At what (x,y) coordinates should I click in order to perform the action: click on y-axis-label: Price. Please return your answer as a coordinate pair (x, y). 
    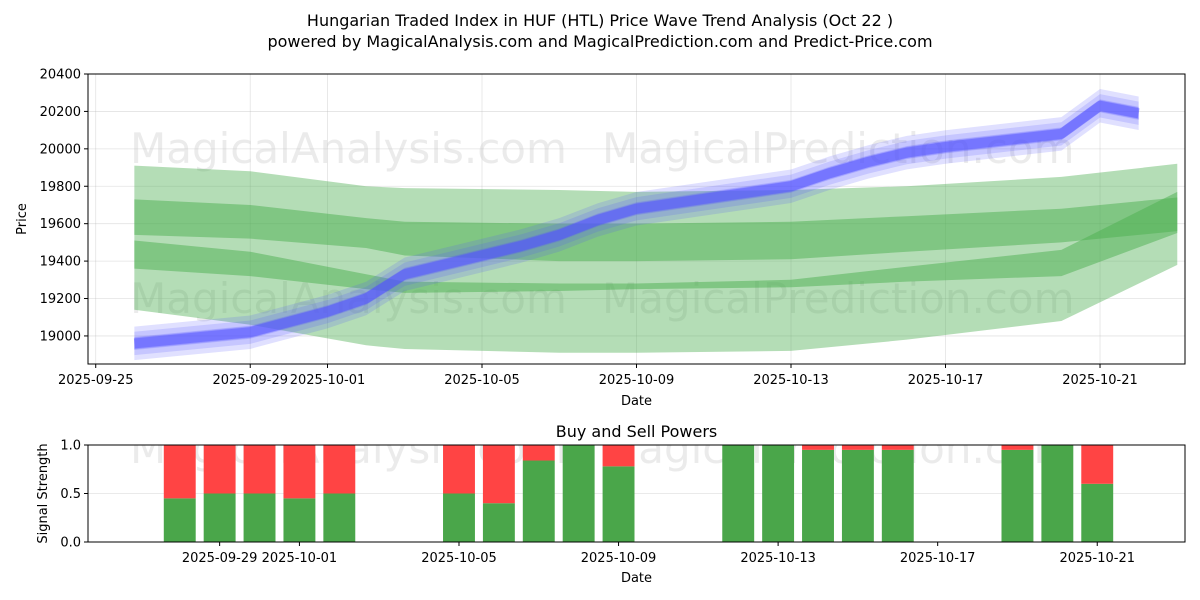
    Looking at the image, I should click on (22, 219).